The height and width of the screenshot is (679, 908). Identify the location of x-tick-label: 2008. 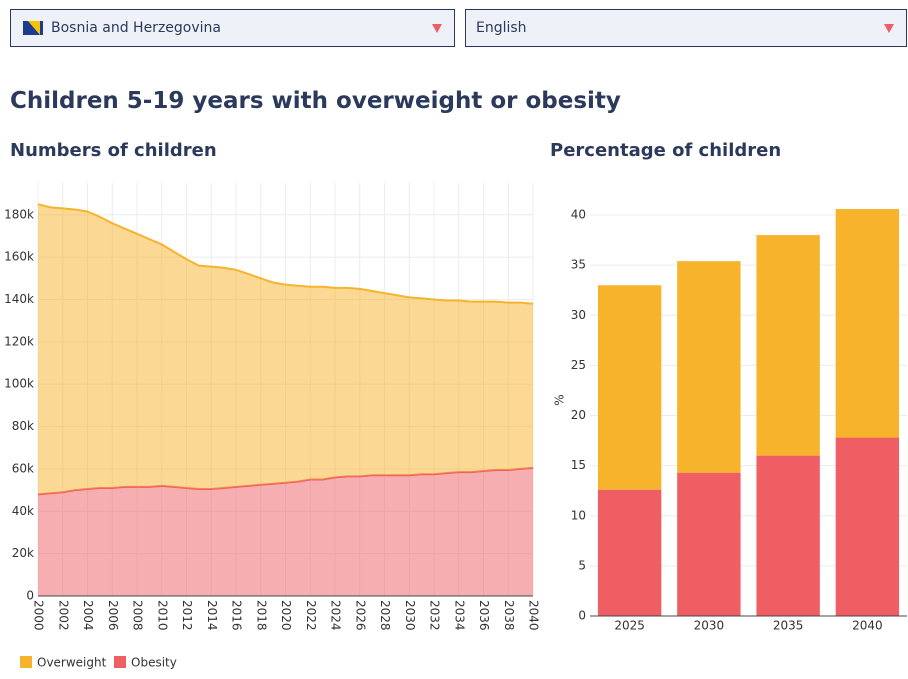
(138, 615).